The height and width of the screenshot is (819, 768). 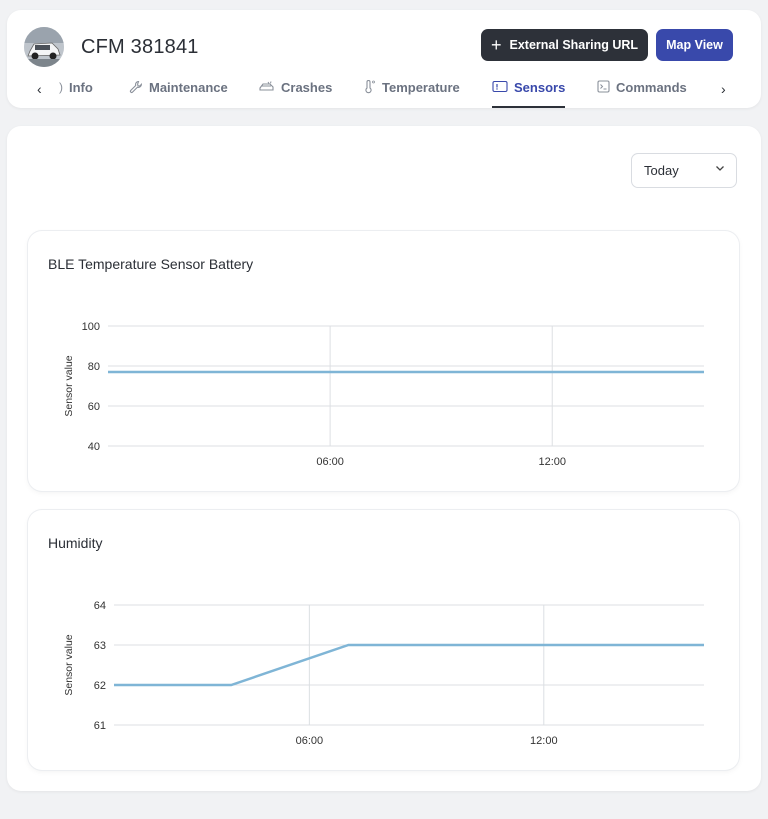 I want to click on y-tick-label: 62, so click(x=100, y=686).